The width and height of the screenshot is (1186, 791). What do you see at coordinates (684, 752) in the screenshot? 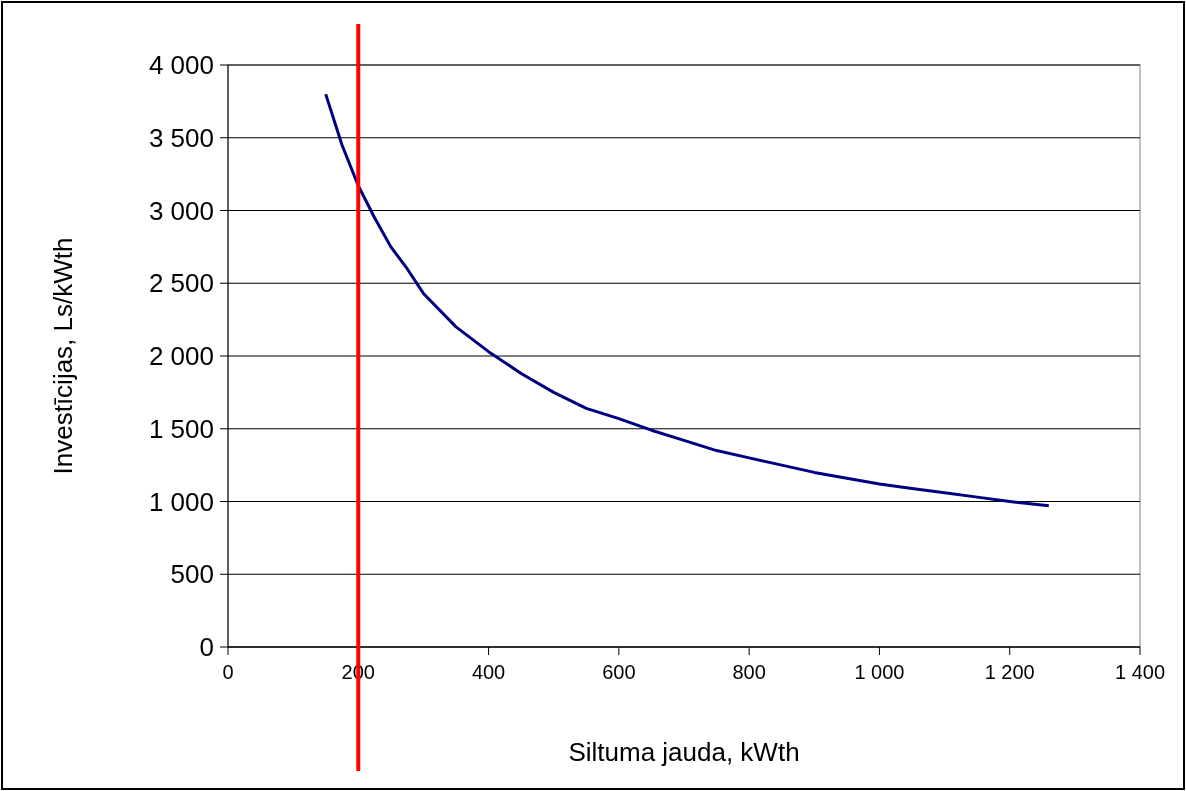
I see `x-axis-title: Siltuma jauda, kWth` at bounding box center [684, 752].